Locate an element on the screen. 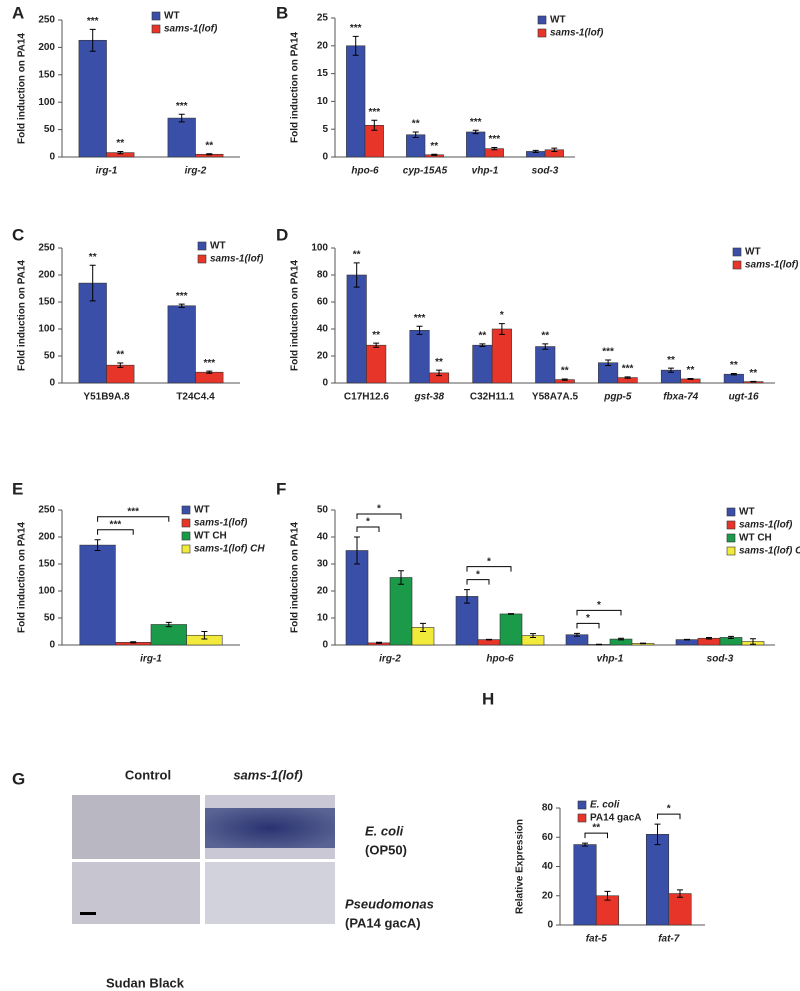 The image size is (800, 991). y-tick-label: 150 is located at coordinates (46, 74).